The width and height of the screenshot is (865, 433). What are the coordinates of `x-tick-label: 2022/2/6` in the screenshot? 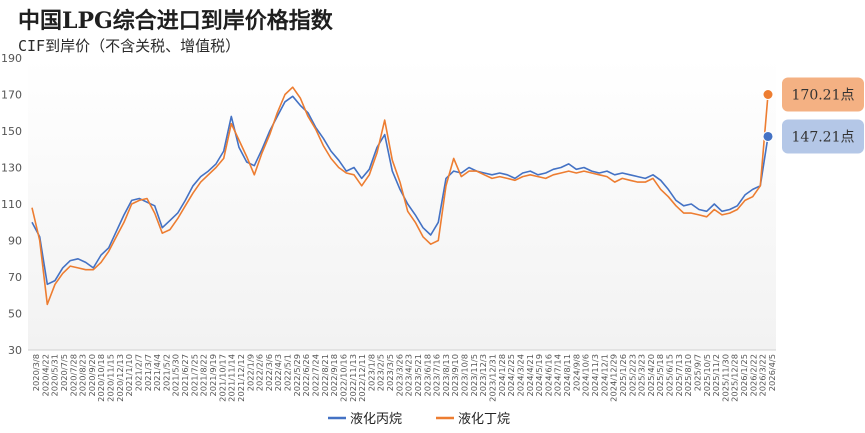 It's located at (260, 372).